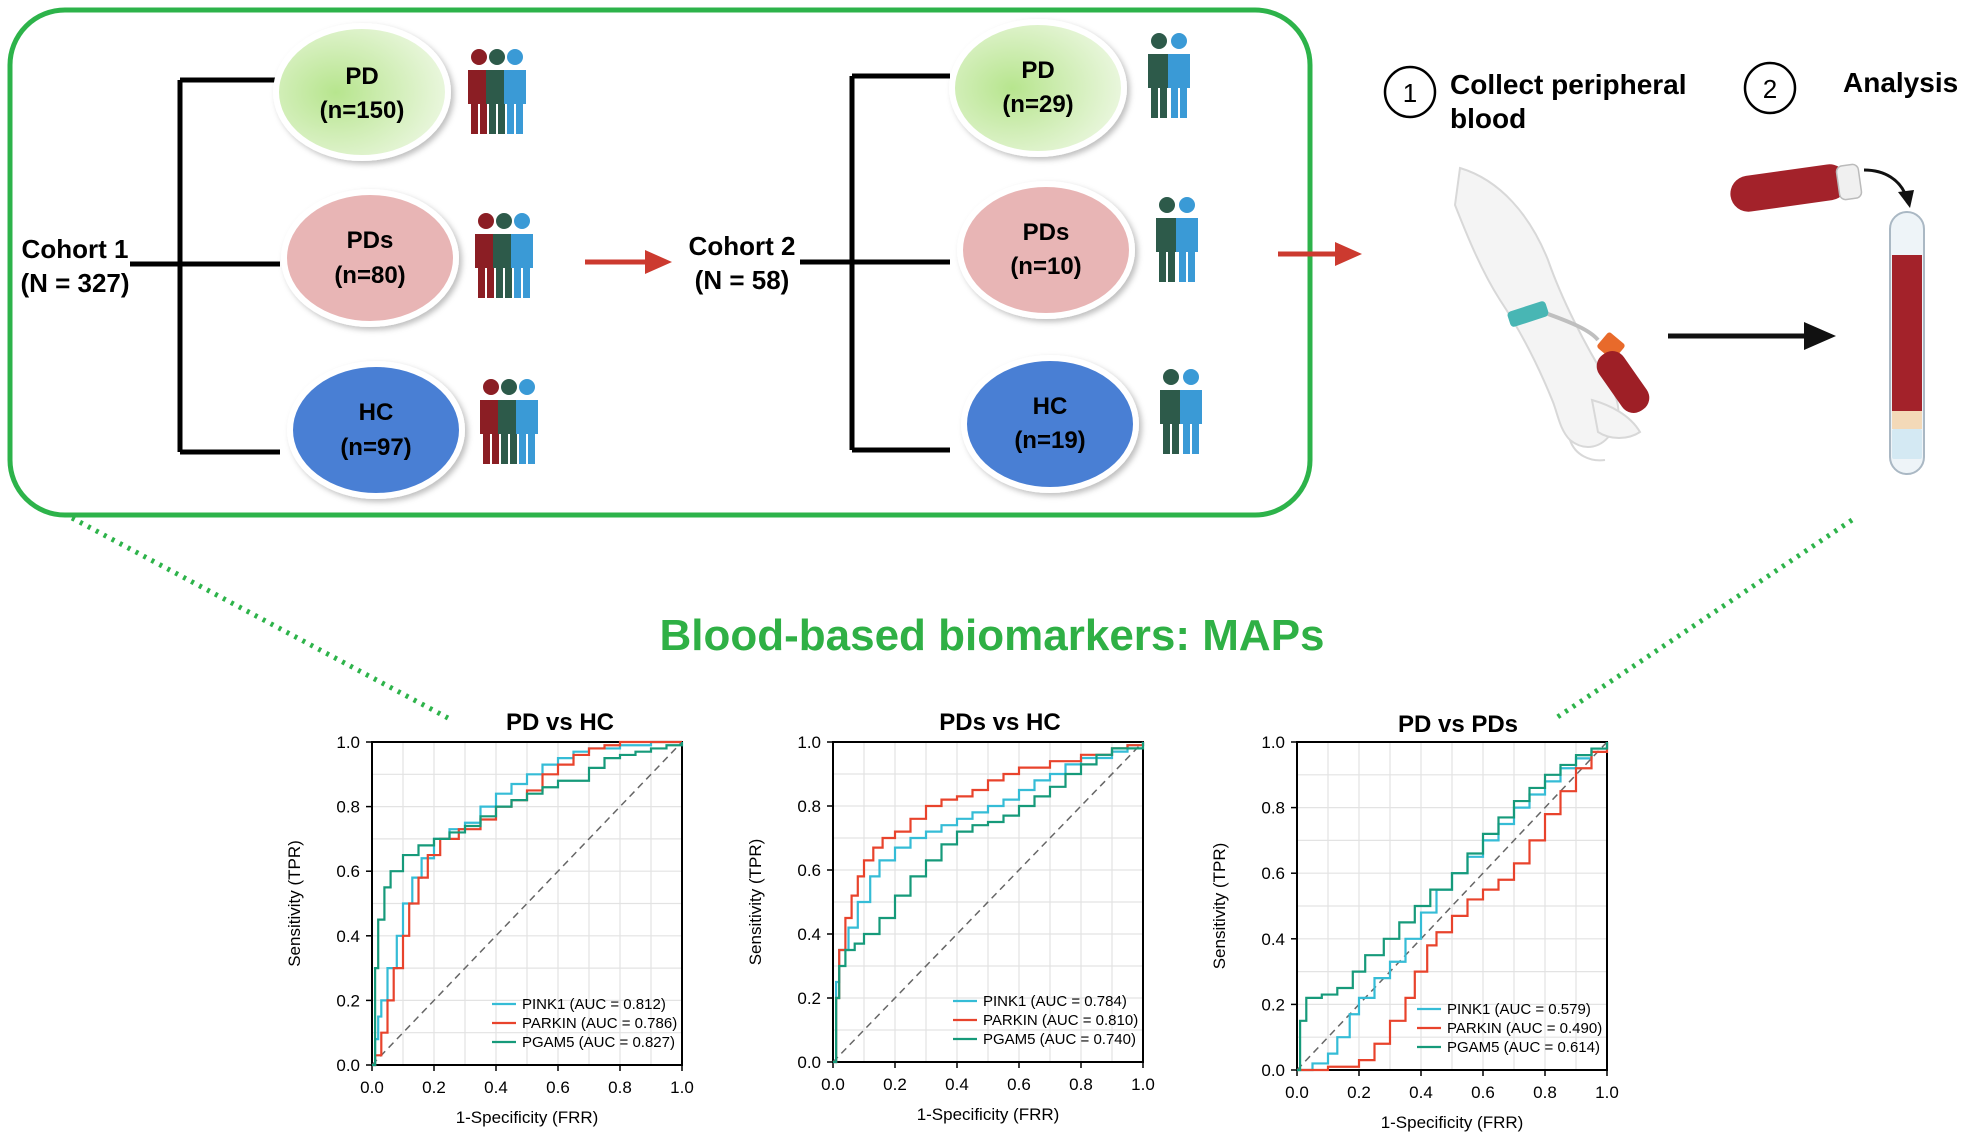 Image resolution: width=1984 pixels, height=1136 pixels. I want to click on legend-entry: PGAM5 (AUC = 0.614), so click(1523, 1047).